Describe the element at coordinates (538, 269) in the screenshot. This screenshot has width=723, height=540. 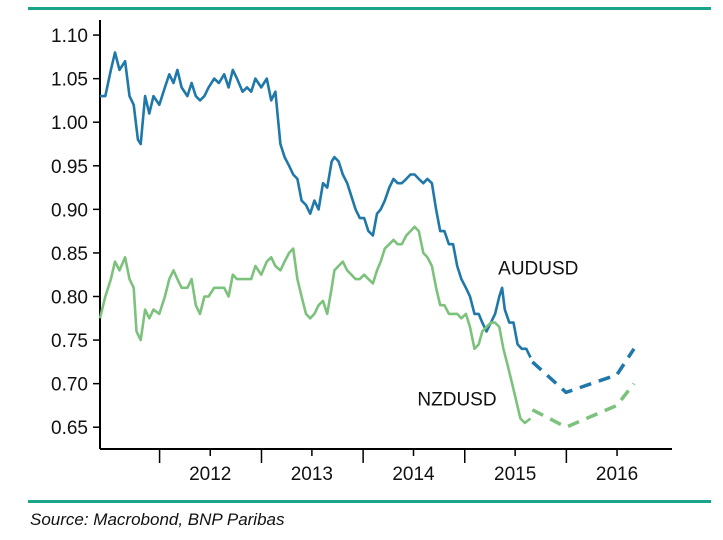
I see `annotation-audusd: AUDUSD` at that location.